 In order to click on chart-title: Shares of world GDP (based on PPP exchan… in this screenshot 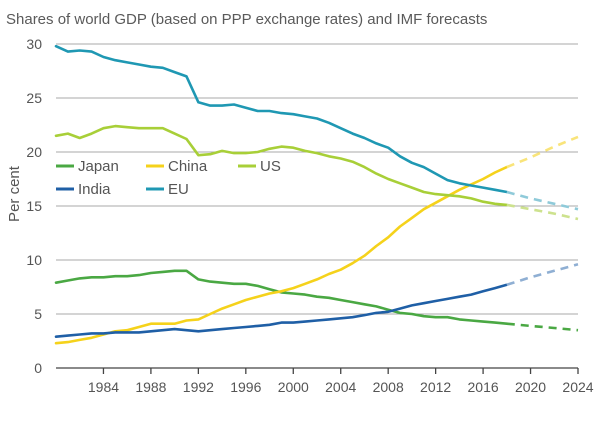, I will do `click(246, 19)`.